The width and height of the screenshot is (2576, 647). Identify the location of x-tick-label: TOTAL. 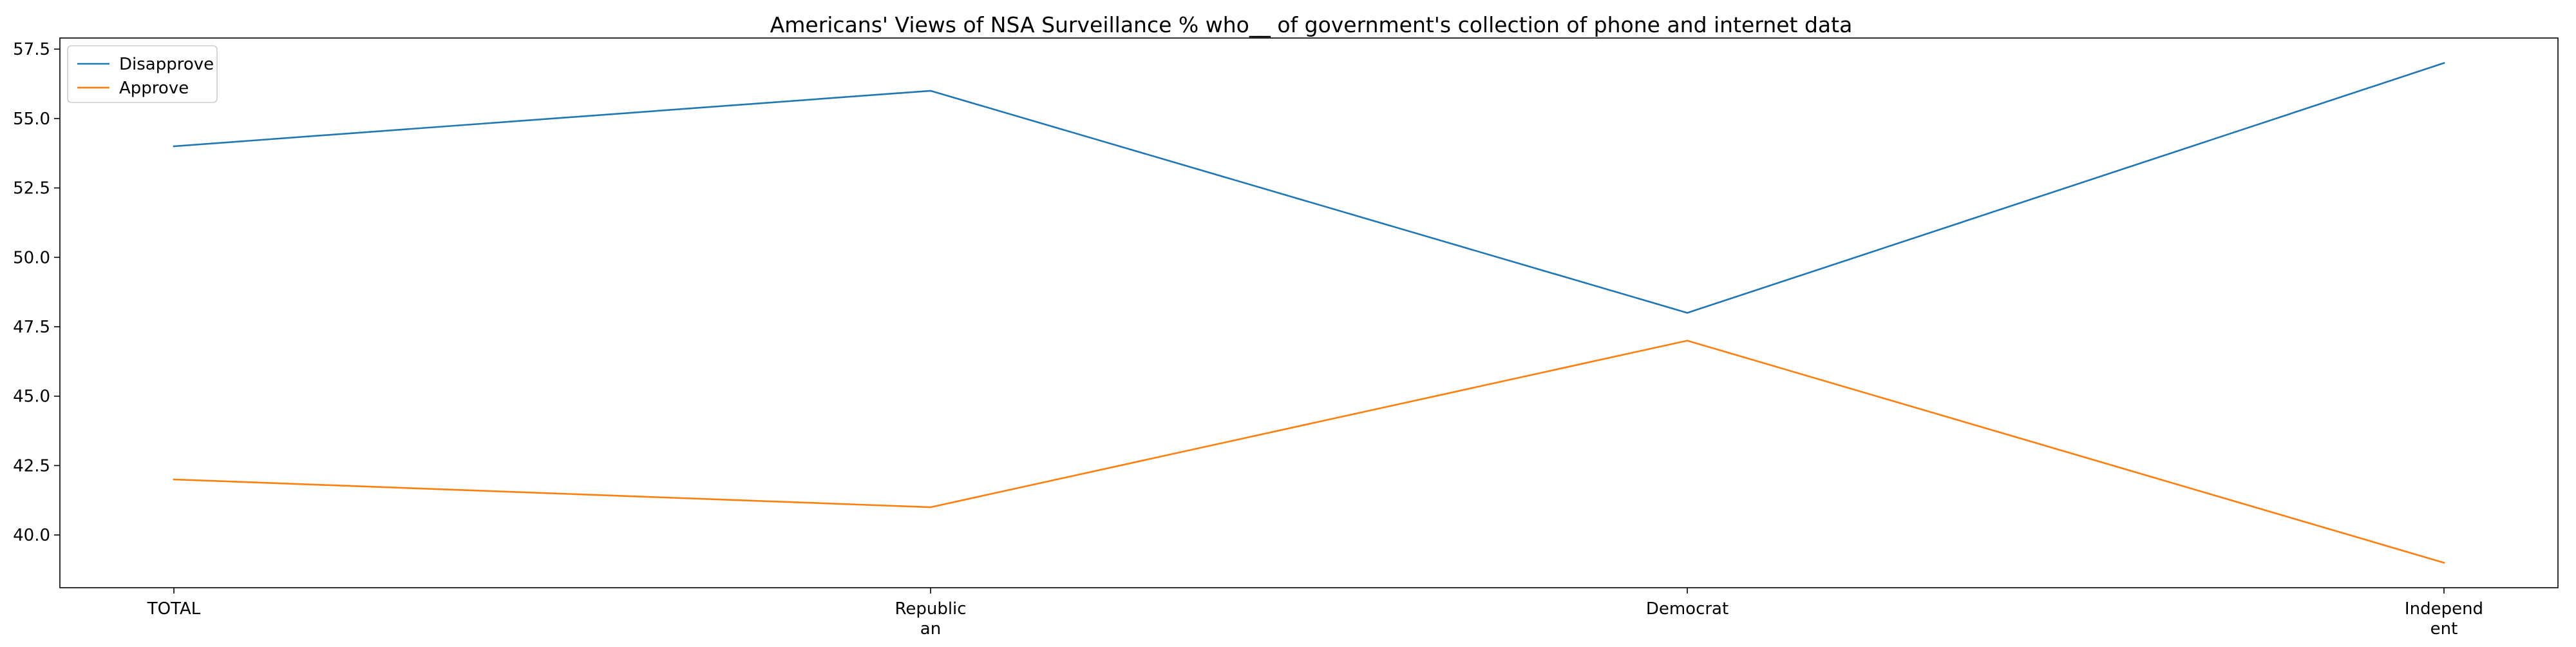
(174, 609).